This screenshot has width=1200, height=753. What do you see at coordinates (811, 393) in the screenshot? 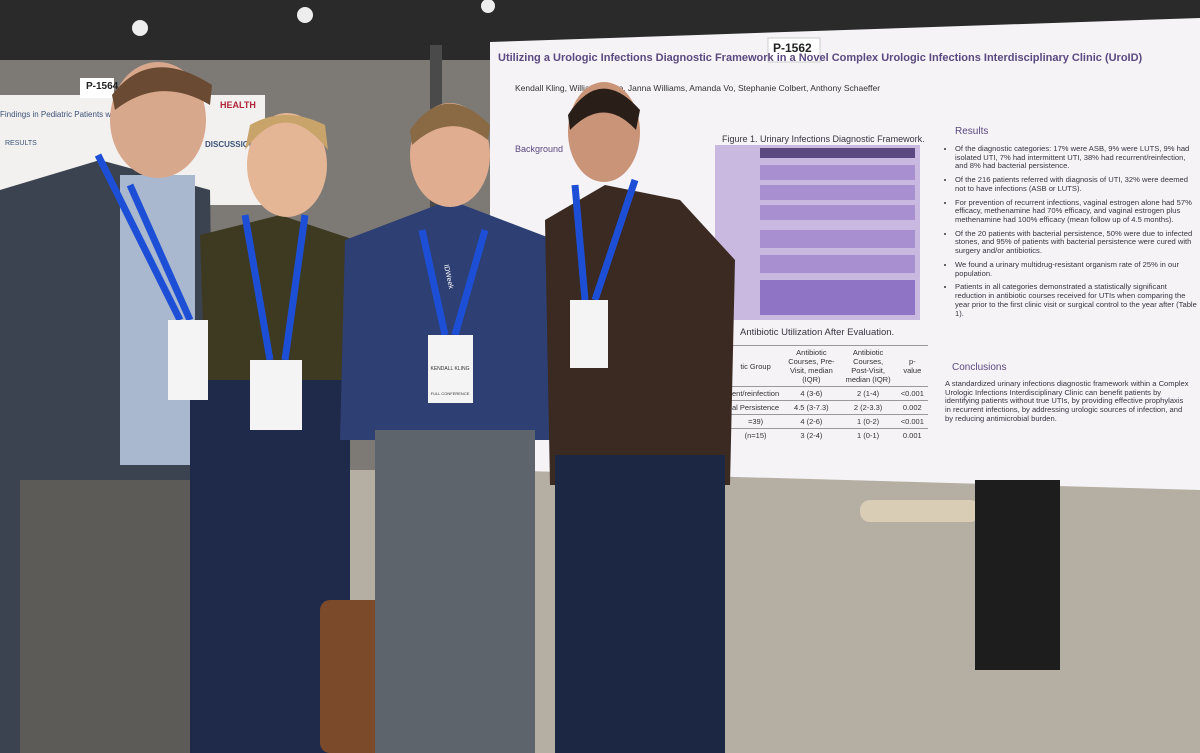
I see `table-cell: 4 (3-6)` at bounding box center [811, 393].